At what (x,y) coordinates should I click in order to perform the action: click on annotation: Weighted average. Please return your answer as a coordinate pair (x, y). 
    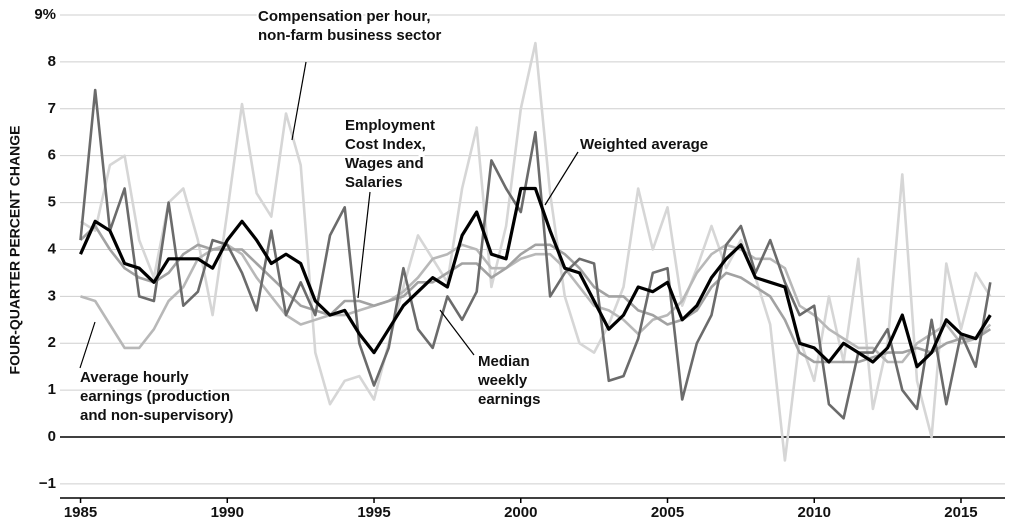
    Looking at the image, I should click on (644, 144).